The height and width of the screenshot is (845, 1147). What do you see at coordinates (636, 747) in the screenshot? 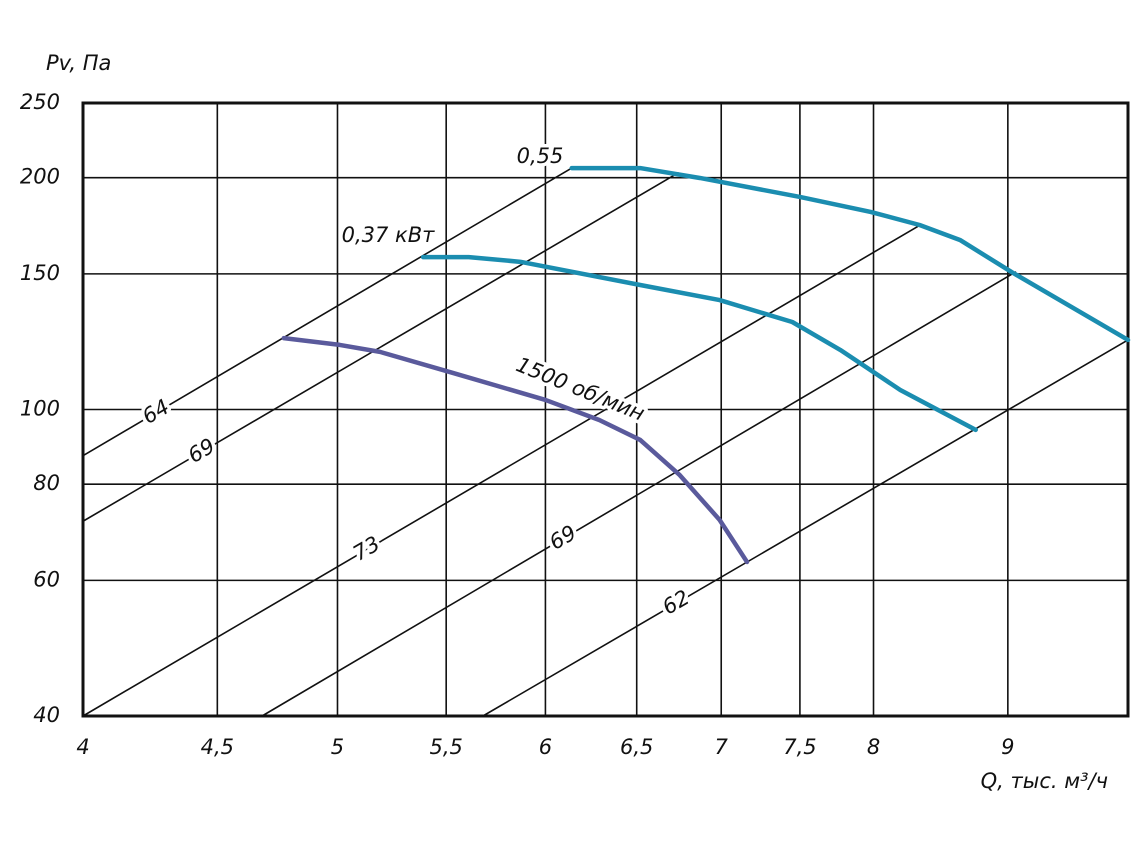
I see `x-tick-label: 6,5` at bounding box center [636, 747].